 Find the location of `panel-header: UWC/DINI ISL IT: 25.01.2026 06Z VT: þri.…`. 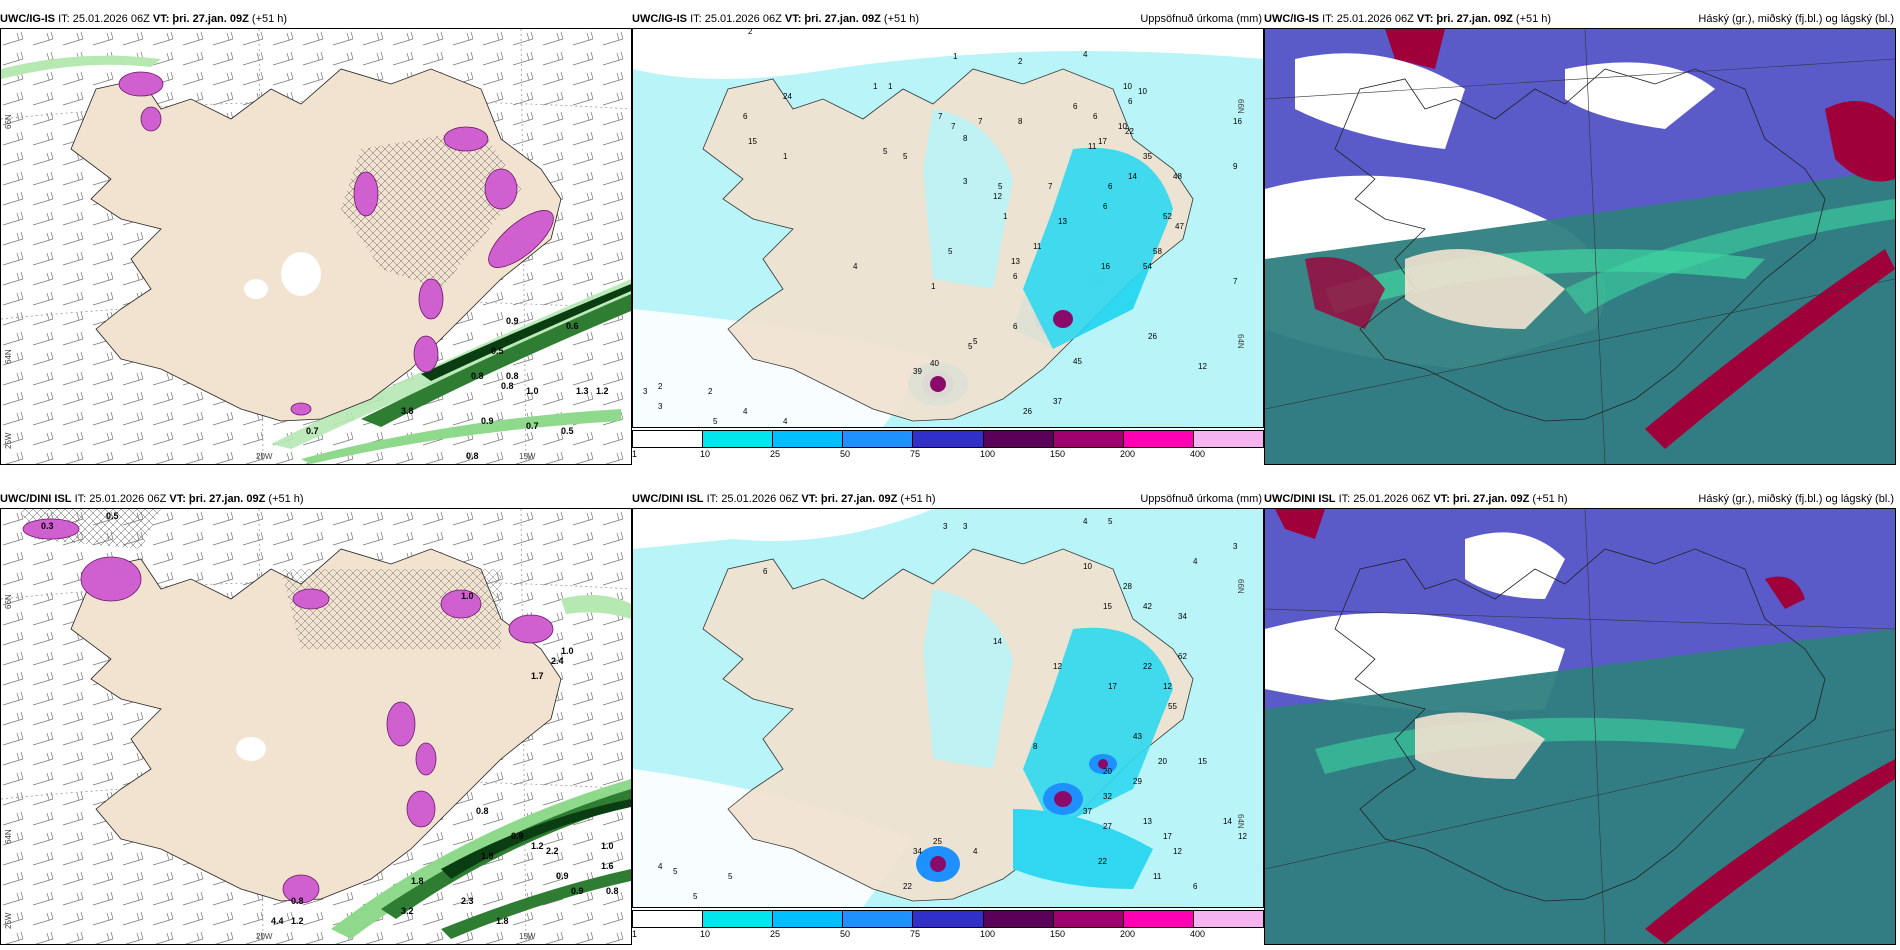

panel-header: UWC/DINI ISL IT: 25.01.2026 06Z VT: þri.… is located at coordinates (948, 499).